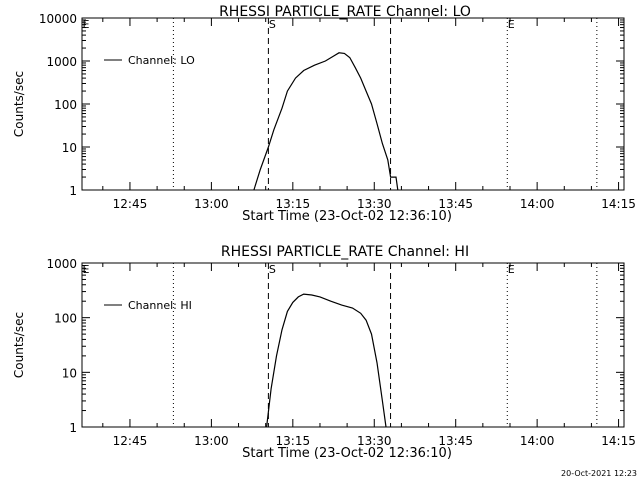  Describe the element at coordinates (160, 305) in the screenshot. I see `legend-label: Channel: HI` at that location.